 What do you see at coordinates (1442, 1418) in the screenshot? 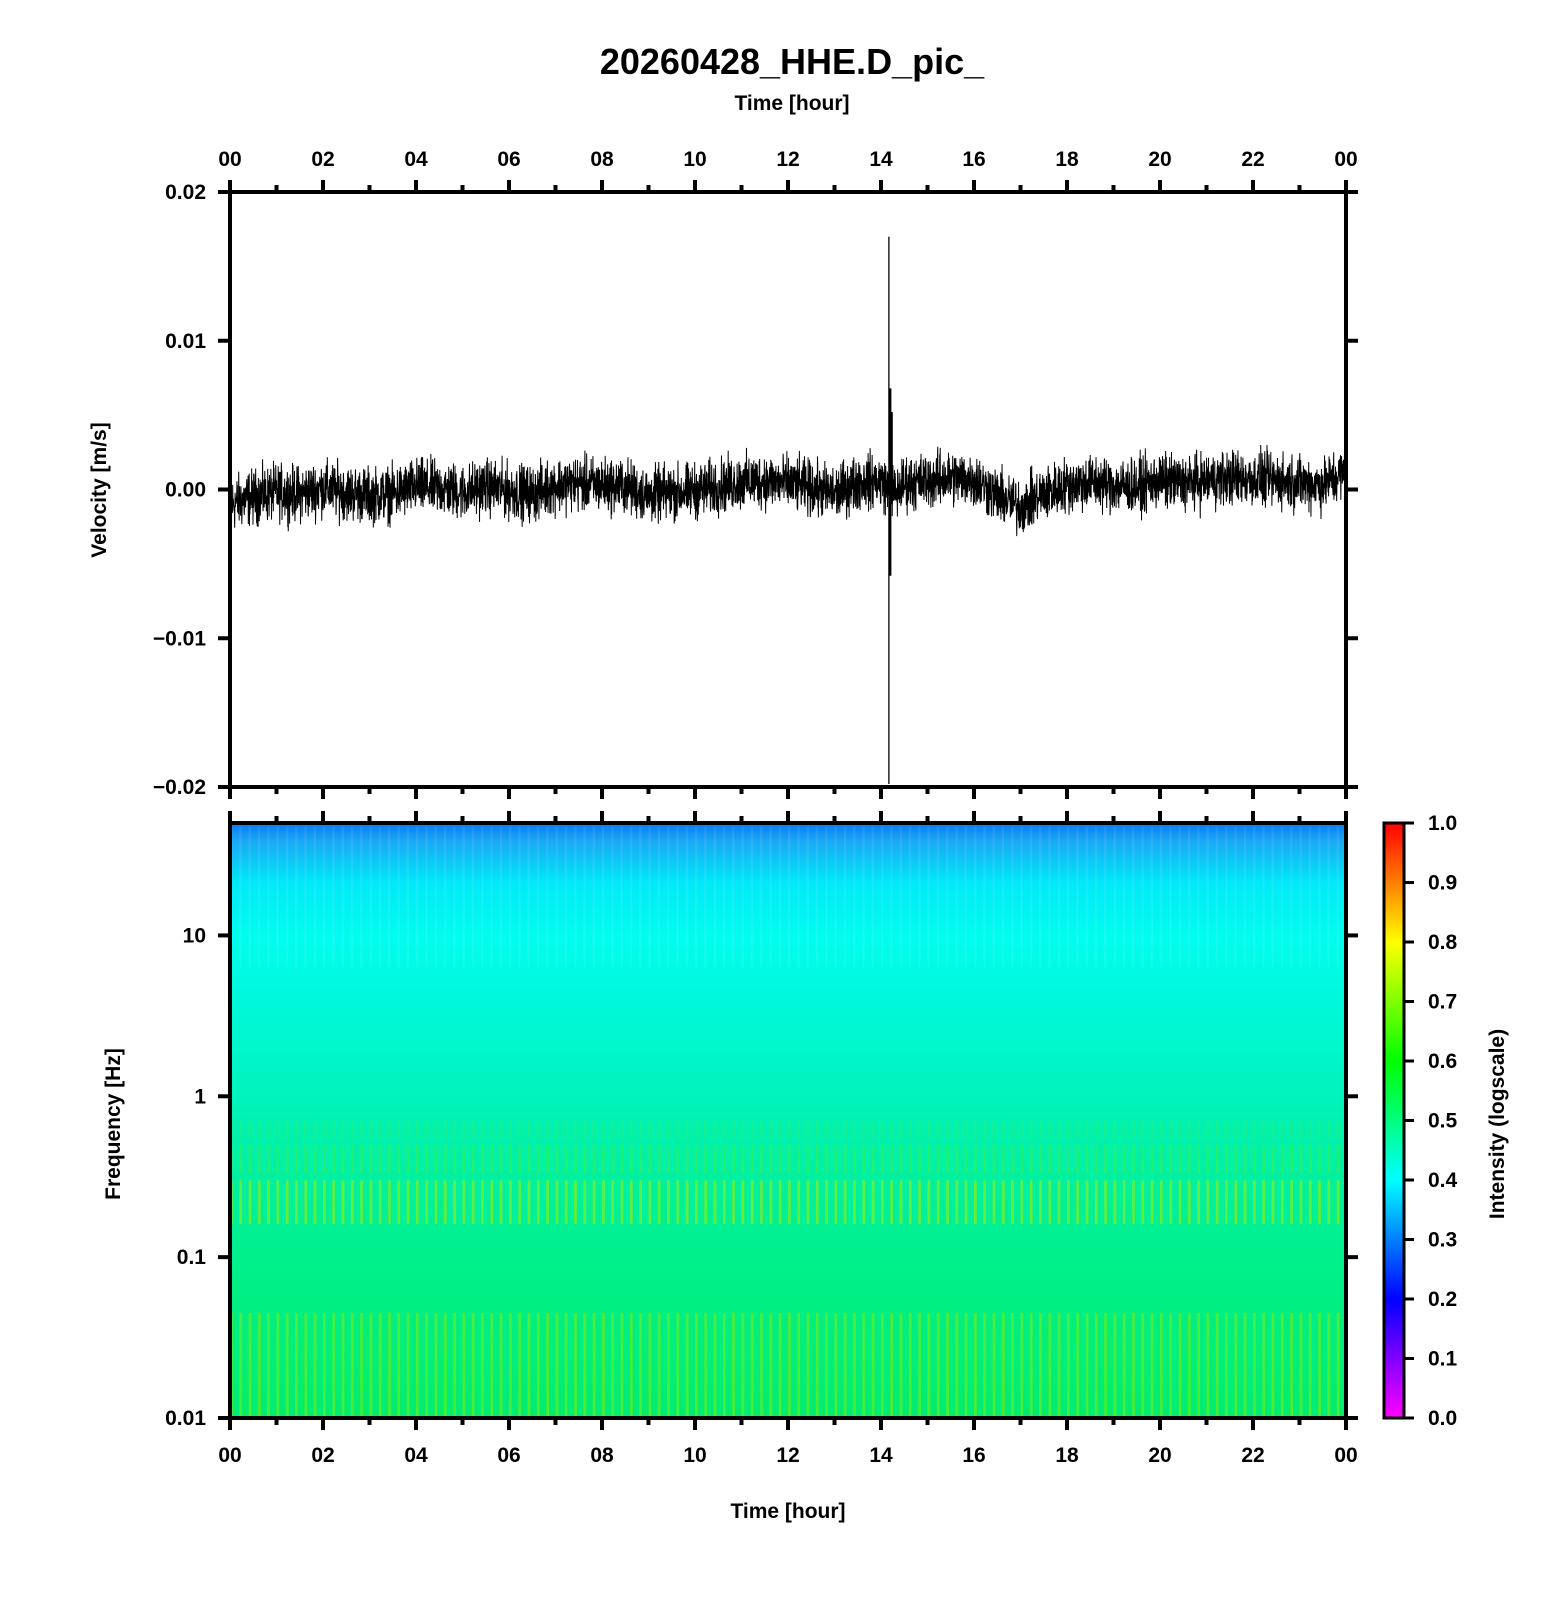
I see `colorbar-tick-label: 0.0` at bounding box center [1442, 1418].